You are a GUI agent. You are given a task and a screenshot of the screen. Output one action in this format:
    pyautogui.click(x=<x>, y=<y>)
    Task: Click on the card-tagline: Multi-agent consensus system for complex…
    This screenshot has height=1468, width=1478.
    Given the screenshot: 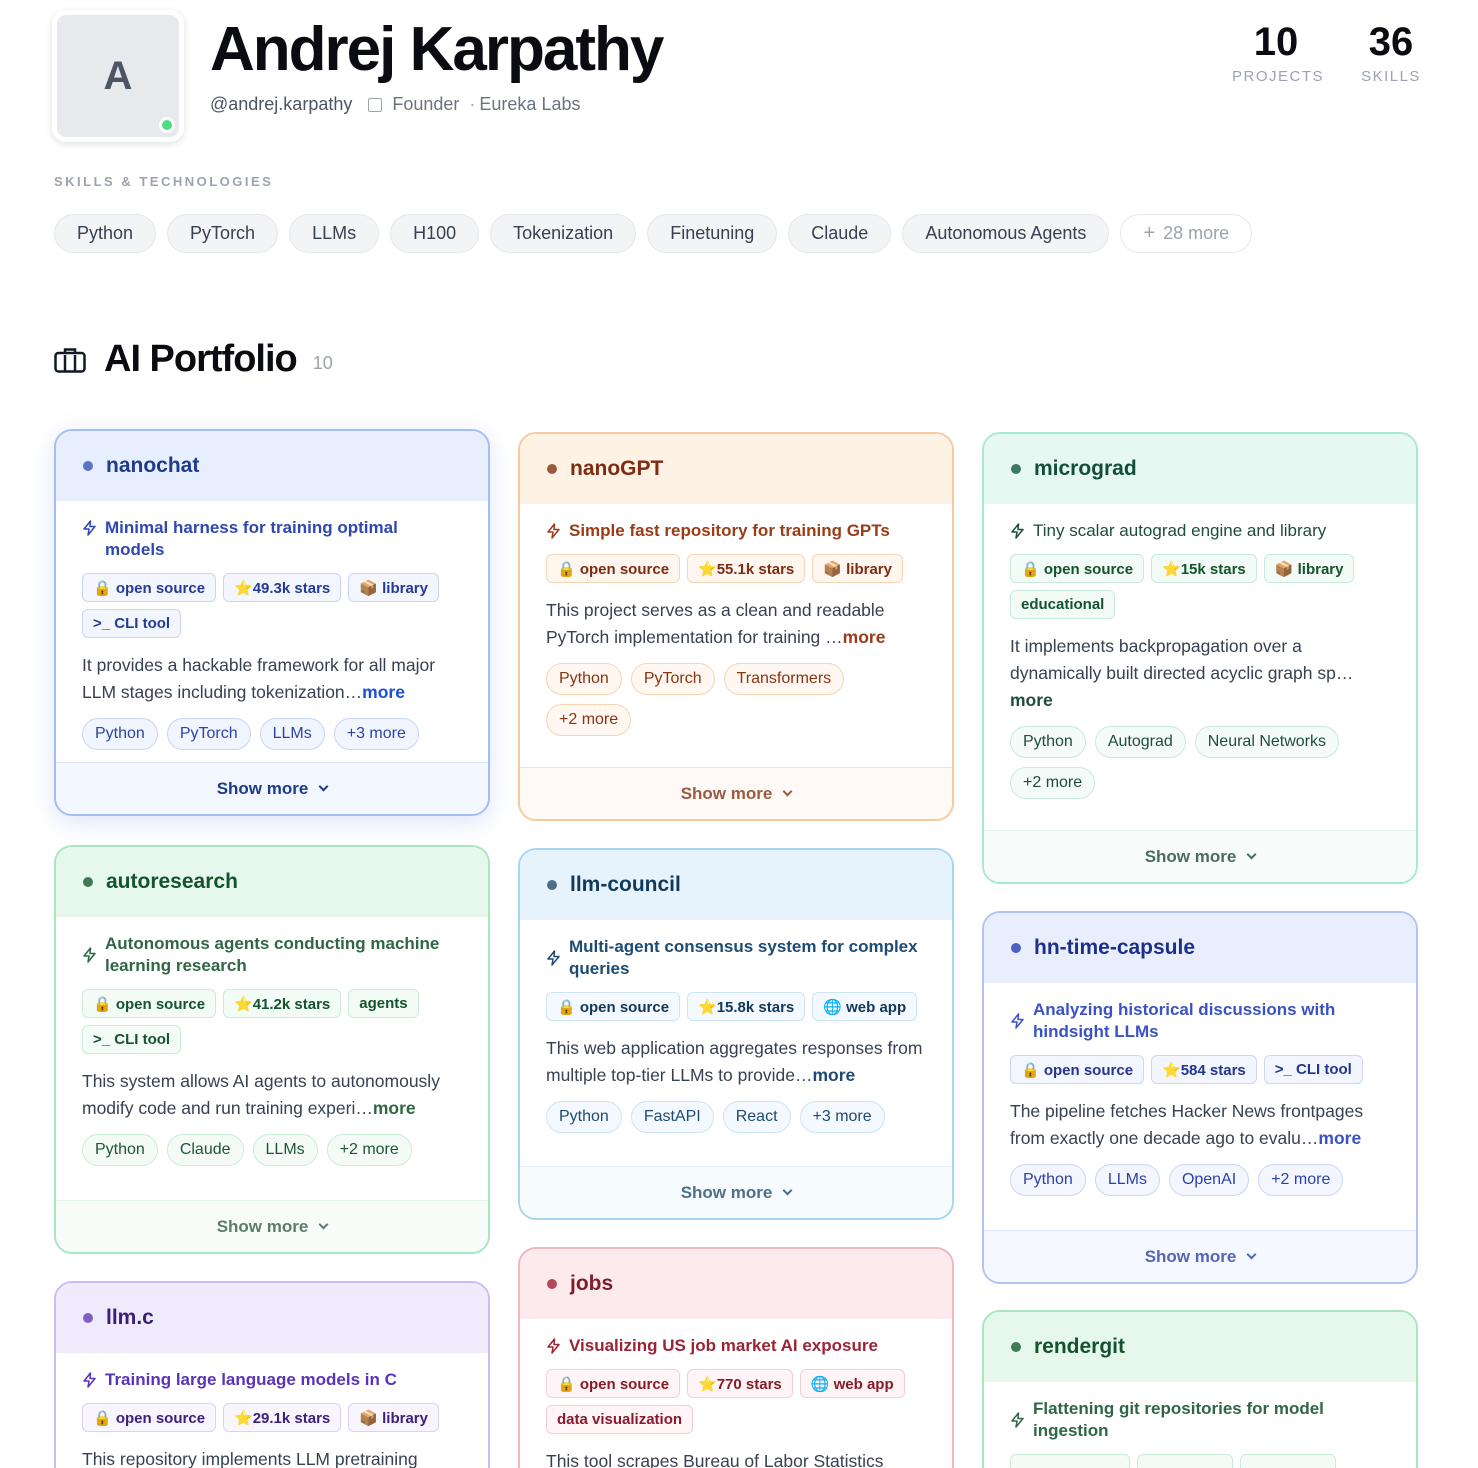 What is the action you would take?
    pyautogui.click(x=736, y=958)
    